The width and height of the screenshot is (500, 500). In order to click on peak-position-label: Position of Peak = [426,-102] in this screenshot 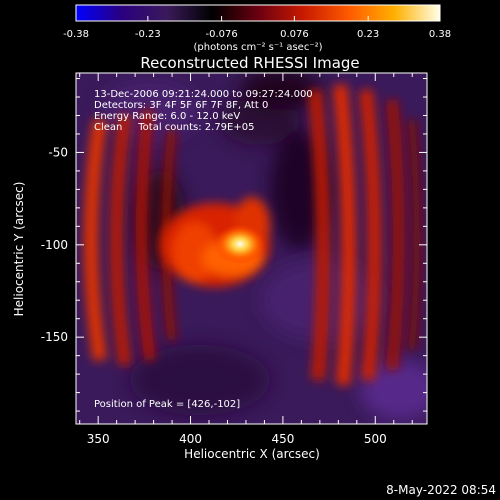, I will do `click(167, 404)`.